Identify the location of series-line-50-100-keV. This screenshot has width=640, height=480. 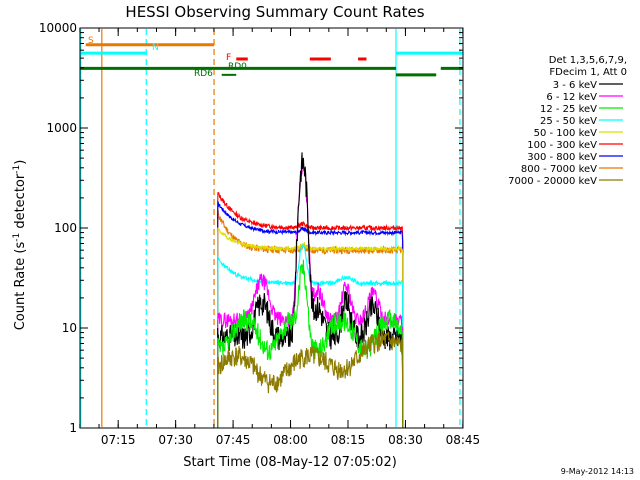
(310, 327).